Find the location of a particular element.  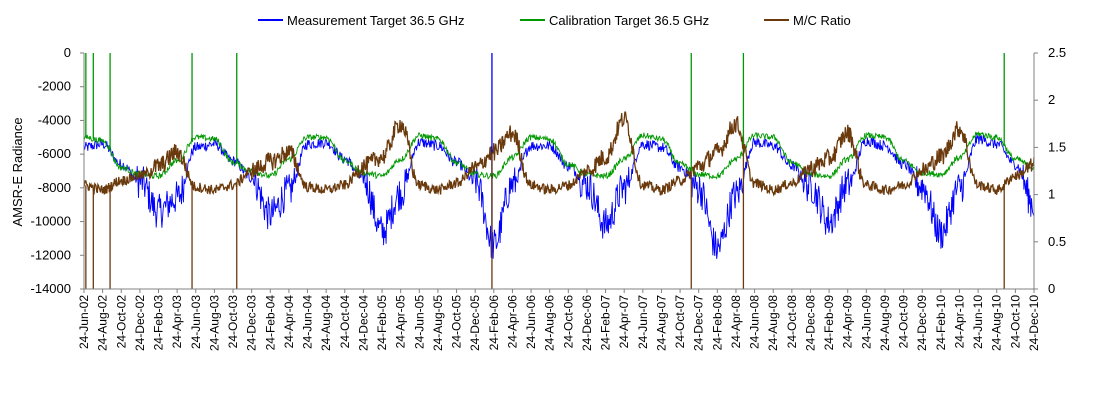

x-tick-label: 24-Dec-07 is located at coordinates (699, 323).